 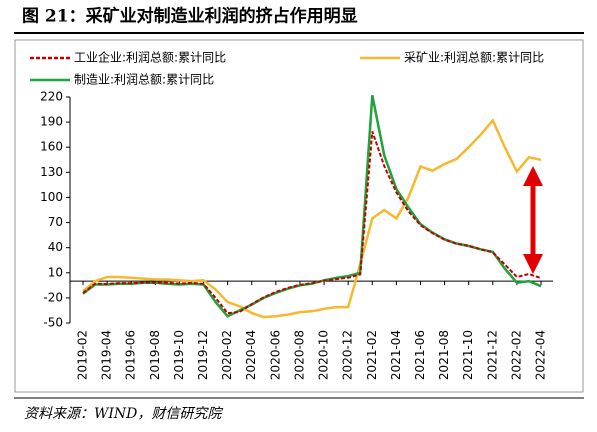 What do you see at coordinates (444, 355) in the screenshot?
I see `x-tick-label: 2021-08` at bounding box center [444, 355].